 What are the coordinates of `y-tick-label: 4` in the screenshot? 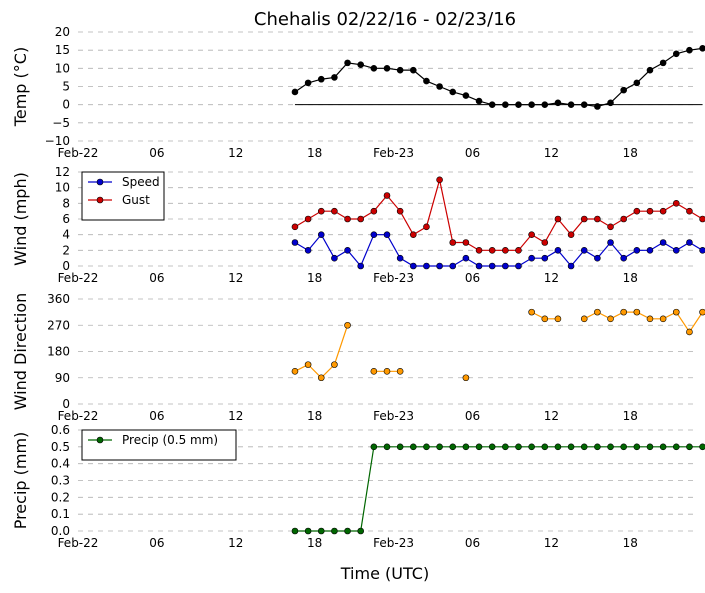 It's located at (66, 235).